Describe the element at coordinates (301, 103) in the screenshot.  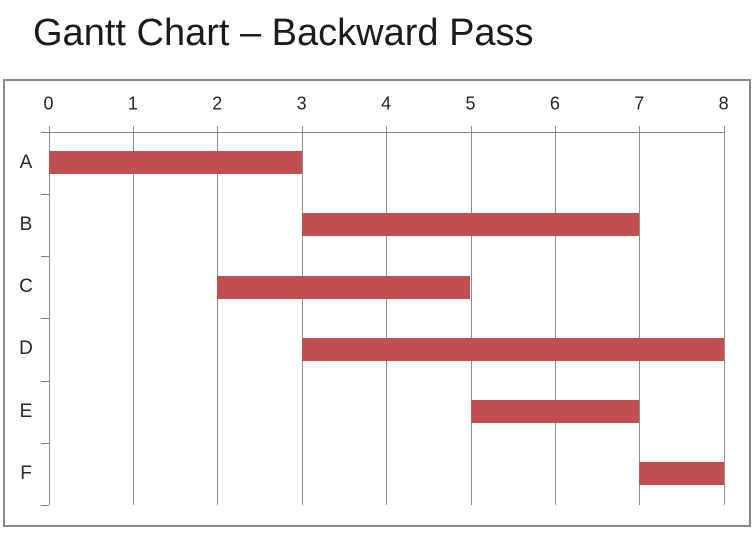
I see `x-axis-tick-label: 3` at that location.